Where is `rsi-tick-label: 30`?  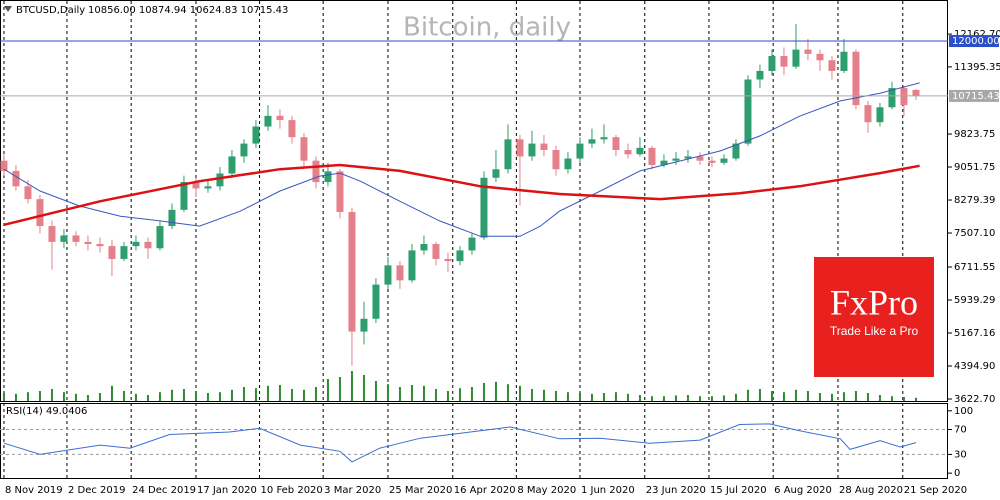 rsi-tick-label: 30 is located at coordinates (960, 454).